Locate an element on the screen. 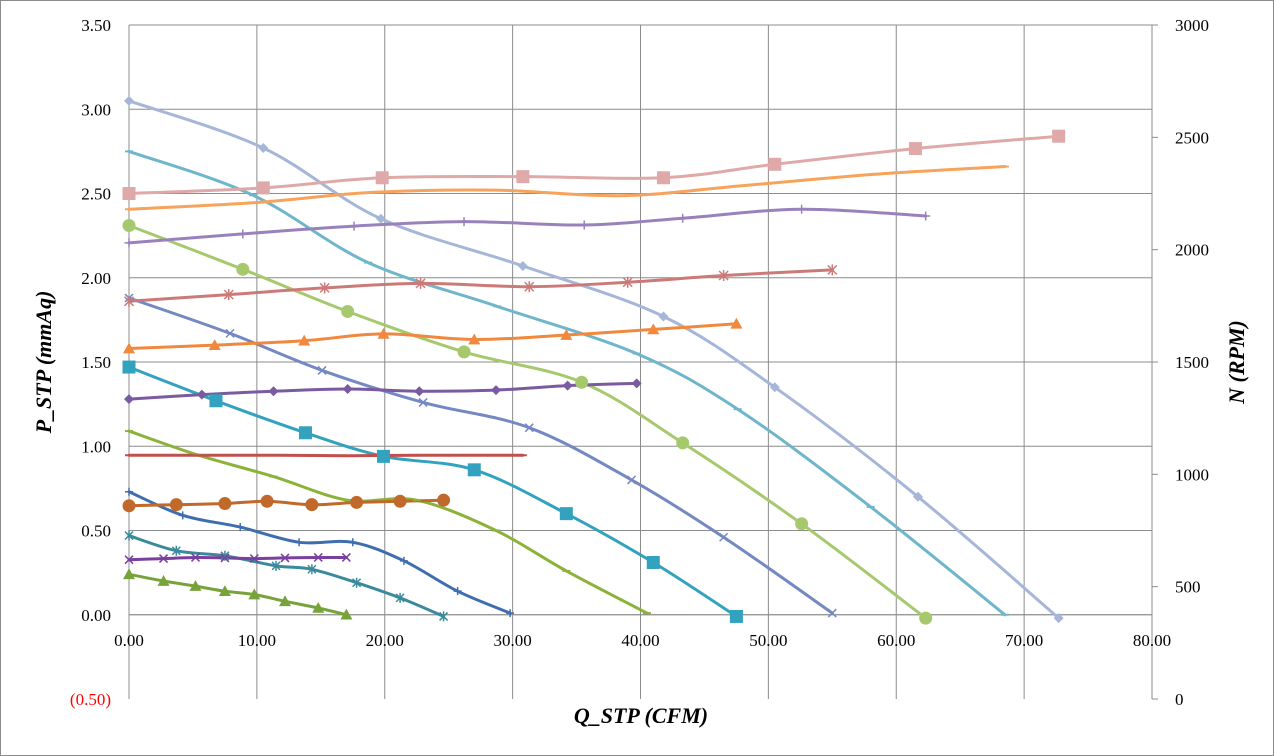  y2-tick-label: 1000 is located at coordinates (1192, 474).